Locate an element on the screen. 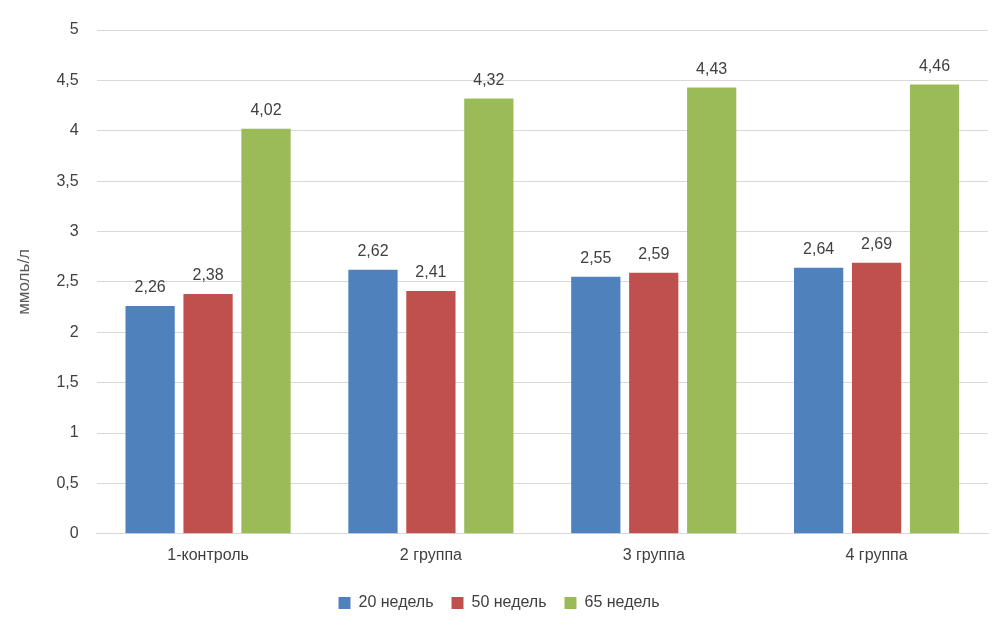  y-tick-label: 3 is located at coordinates (74, 230).